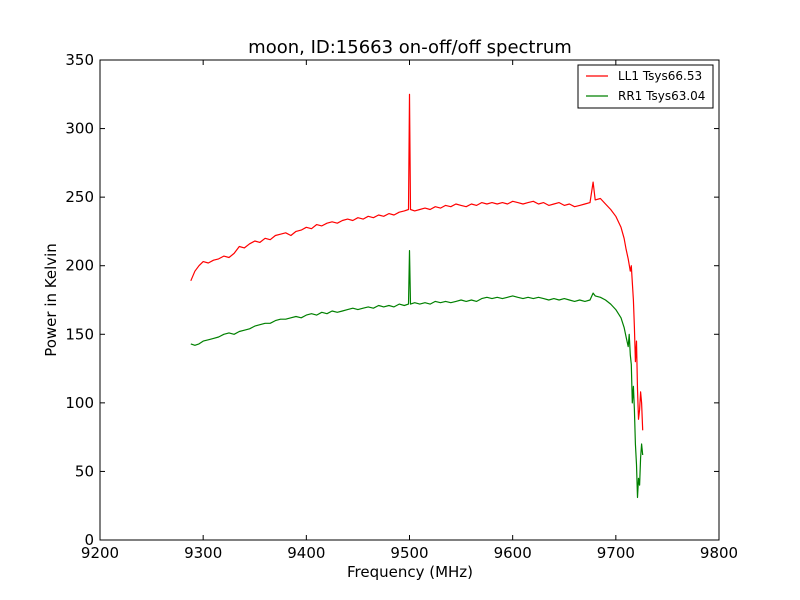 The width and height of the screenshot is (800, 600). Describe the element at coordinates (100, 553) in the screenshot. I see `x-tick-label: 9200` at that location.